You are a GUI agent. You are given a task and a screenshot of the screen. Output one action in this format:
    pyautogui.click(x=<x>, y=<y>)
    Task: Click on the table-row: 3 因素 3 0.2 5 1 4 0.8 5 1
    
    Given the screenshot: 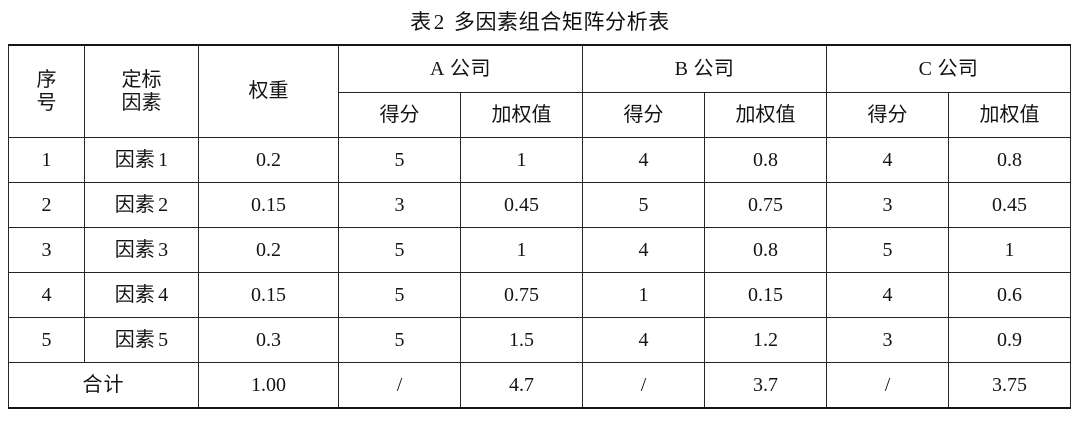 What is the action you would take?
    pyautogui.click(x=540, y=250)
    